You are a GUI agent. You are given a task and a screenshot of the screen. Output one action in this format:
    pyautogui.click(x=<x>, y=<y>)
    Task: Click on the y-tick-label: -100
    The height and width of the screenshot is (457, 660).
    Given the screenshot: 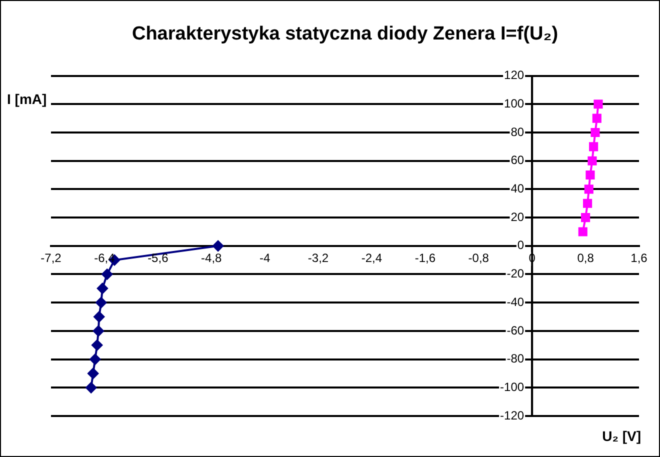 What is the action you would take?
    pyautogui.click(x=512, y=387)
    